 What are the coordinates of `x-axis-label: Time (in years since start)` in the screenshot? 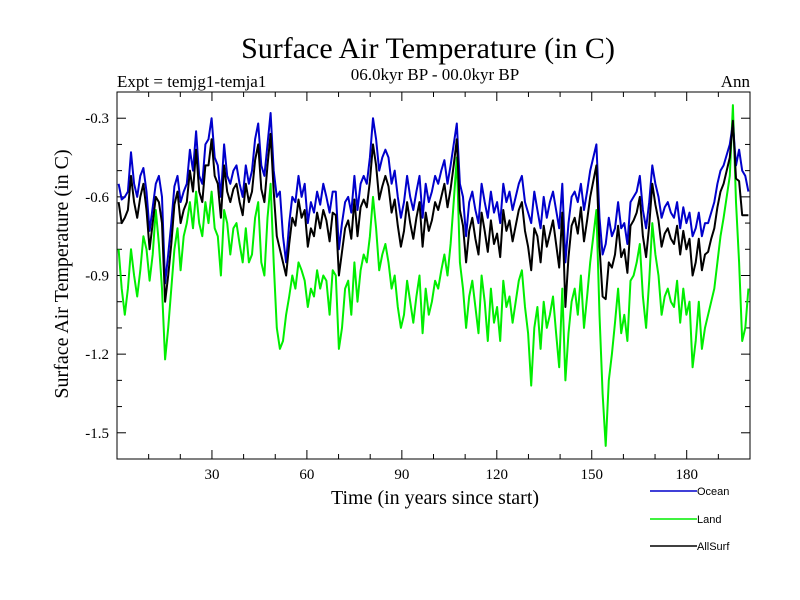 It's located at (435, 498).